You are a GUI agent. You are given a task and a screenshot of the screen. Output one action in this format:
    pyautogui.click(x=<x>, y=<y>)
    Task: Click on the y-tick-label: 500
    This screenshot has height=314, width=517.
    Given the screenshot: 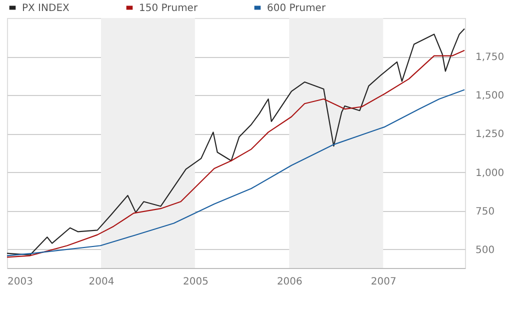 What is the action you would take?
    pyautogui.click(x=485, y=250)
    